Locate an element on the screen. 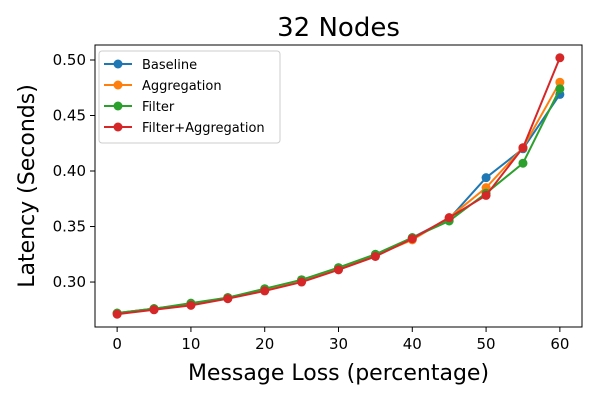  x-tick-label: 40 is located at coordinates (412, 344).